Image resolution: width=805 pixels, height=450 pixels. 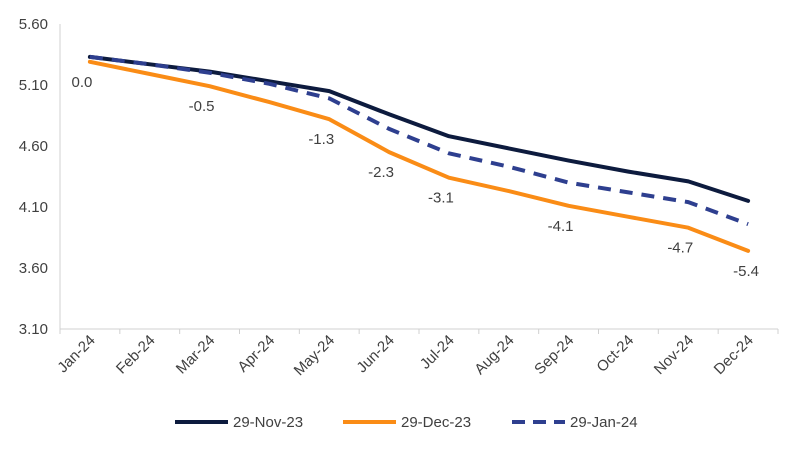 I want to click on x-tick-label: Jun-24, so click(x=375, y=354).